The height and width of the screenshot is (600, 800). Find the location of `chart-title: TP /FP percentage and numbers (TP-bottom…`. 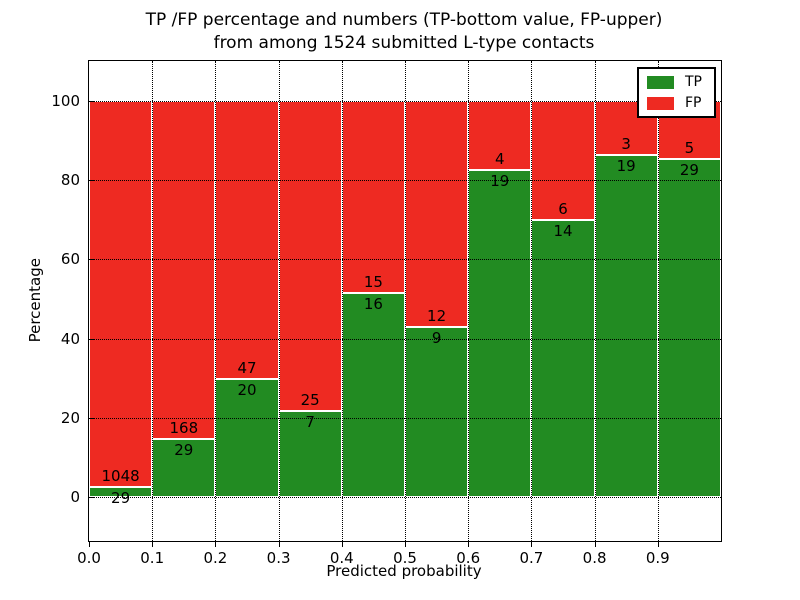

chart-title: TP /FP percentage and numbers (TP-bottom… is located at coordinates (404, 32).